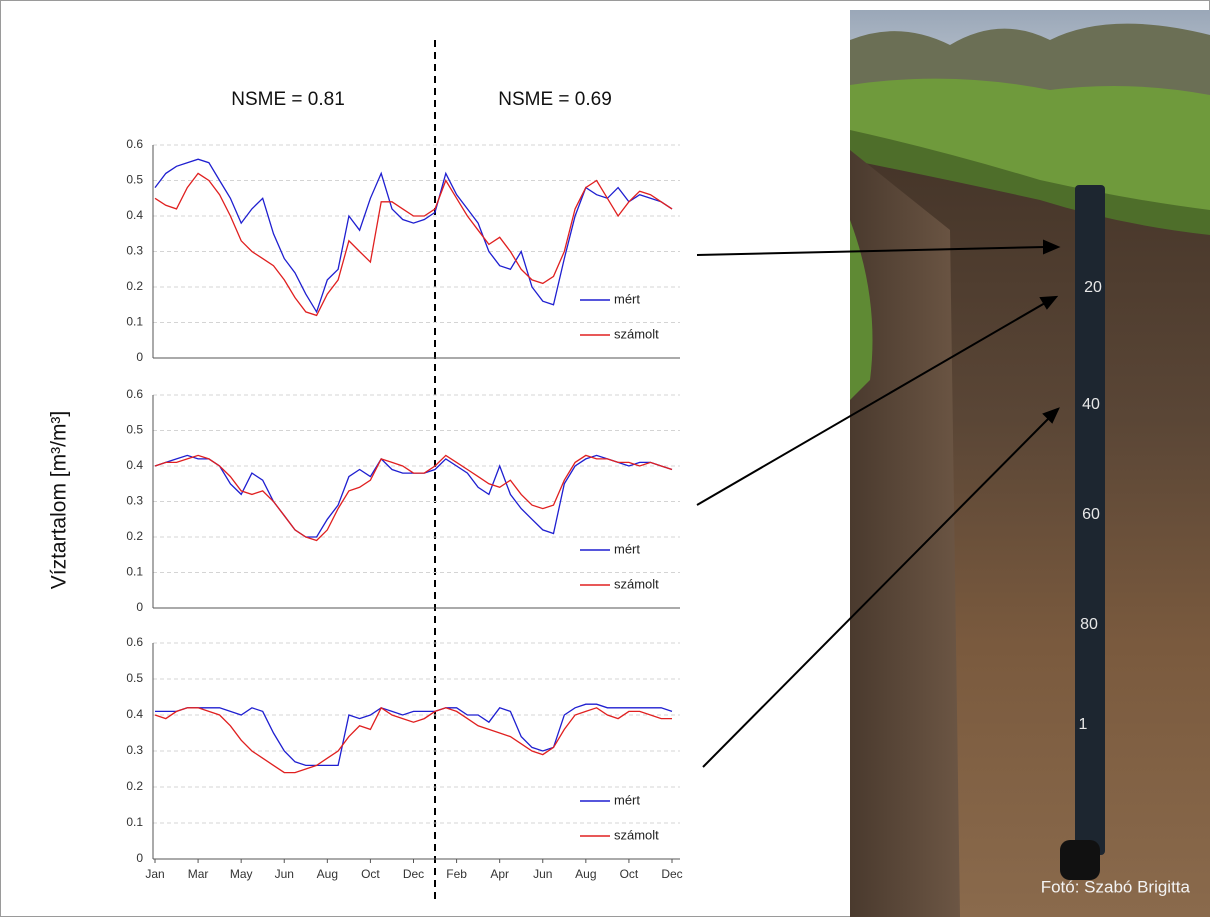  What do you see at coordinates (1083, 724) in the screenshot?
I see `tape-label: 1` at bounding box center [1083, 724].